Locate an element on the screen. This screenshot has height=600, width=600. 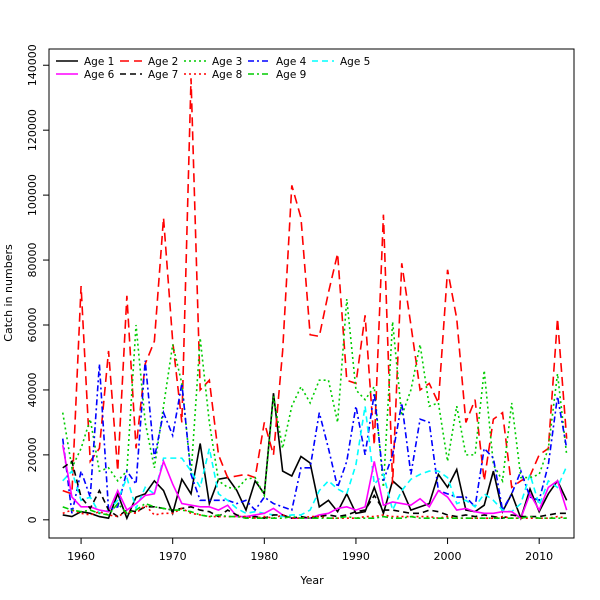
x-tick-label: 1960 is located at coordinates (81, 556).